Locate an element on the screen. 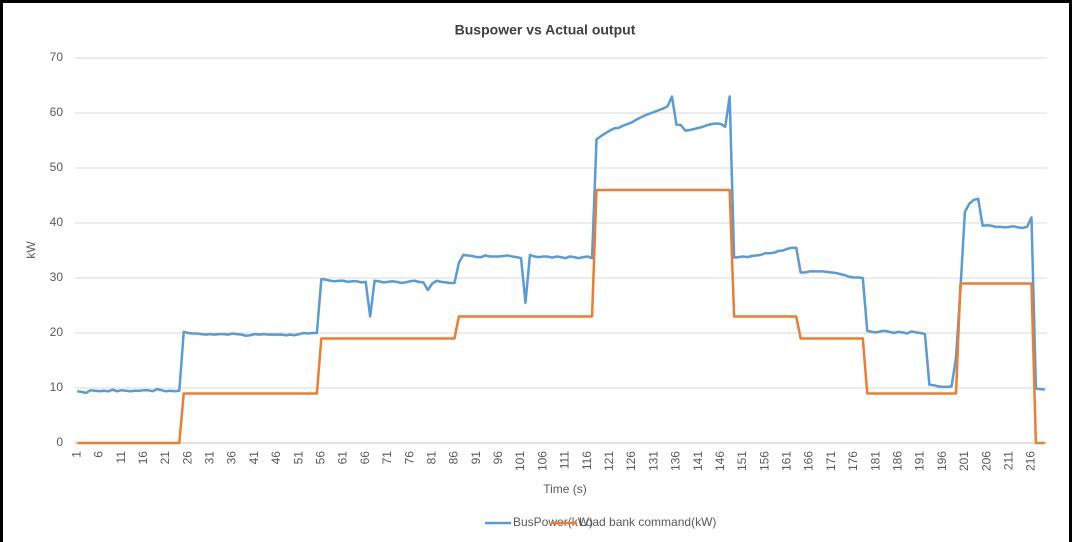  x-tick-label: 186 is located at coordinates (897, 461).